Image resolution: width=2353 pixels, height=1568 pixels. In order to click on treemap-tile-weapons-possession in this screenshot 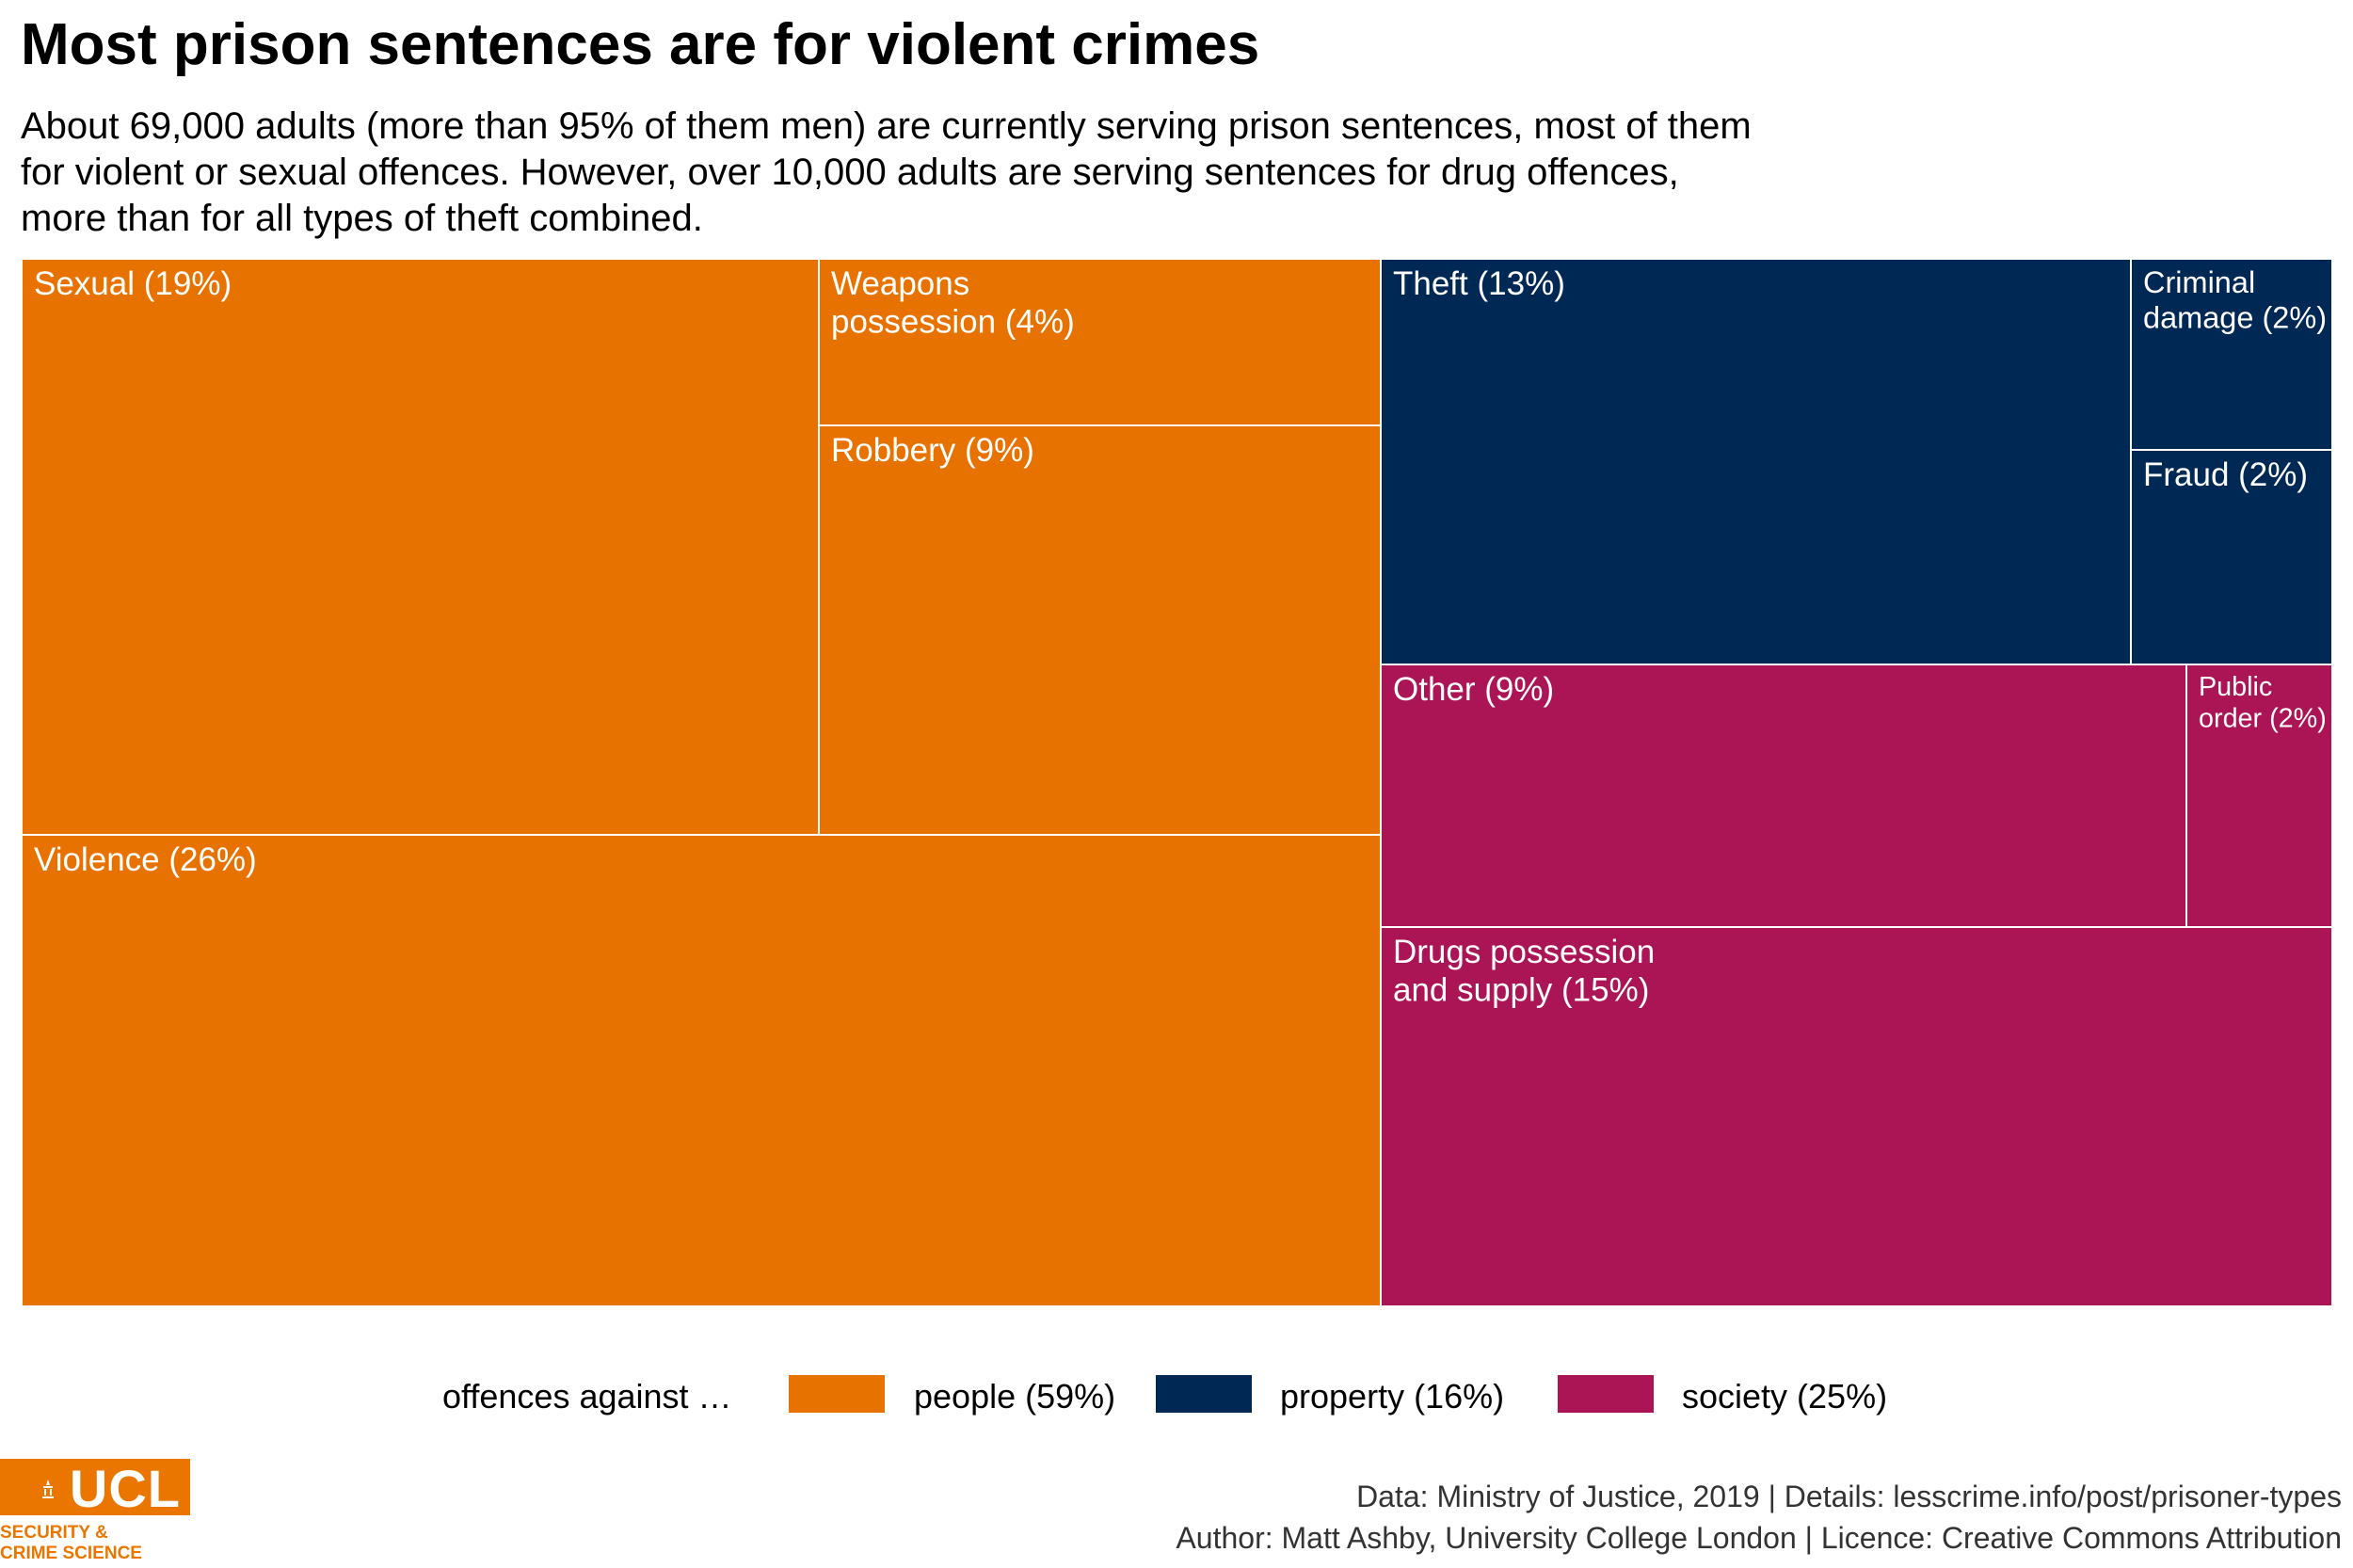, I will do `click(1100, 342)`.